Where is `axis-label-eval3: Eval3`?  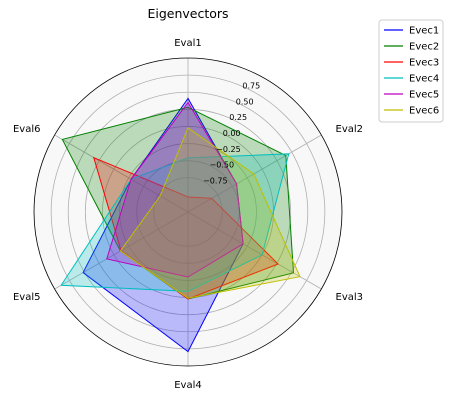
axis-label-eval3: Eval3 is located at coordinates (350, 297).